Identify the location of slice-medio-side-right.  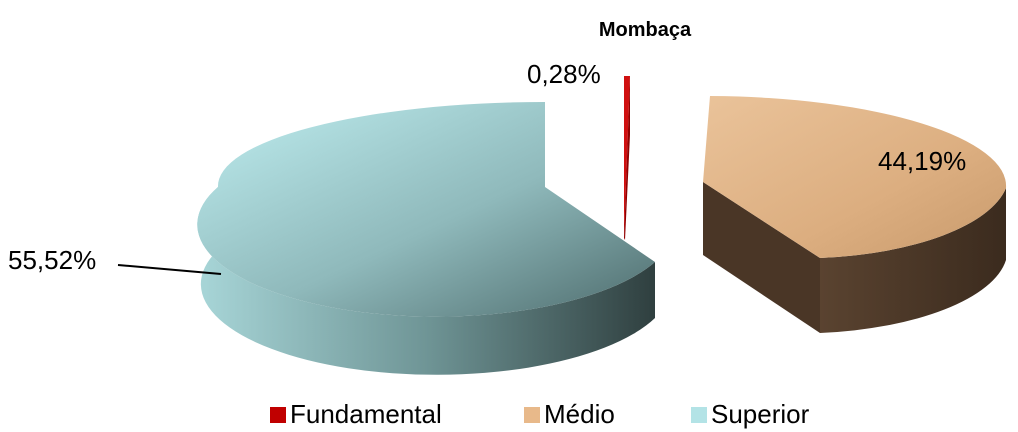
(913, 260).